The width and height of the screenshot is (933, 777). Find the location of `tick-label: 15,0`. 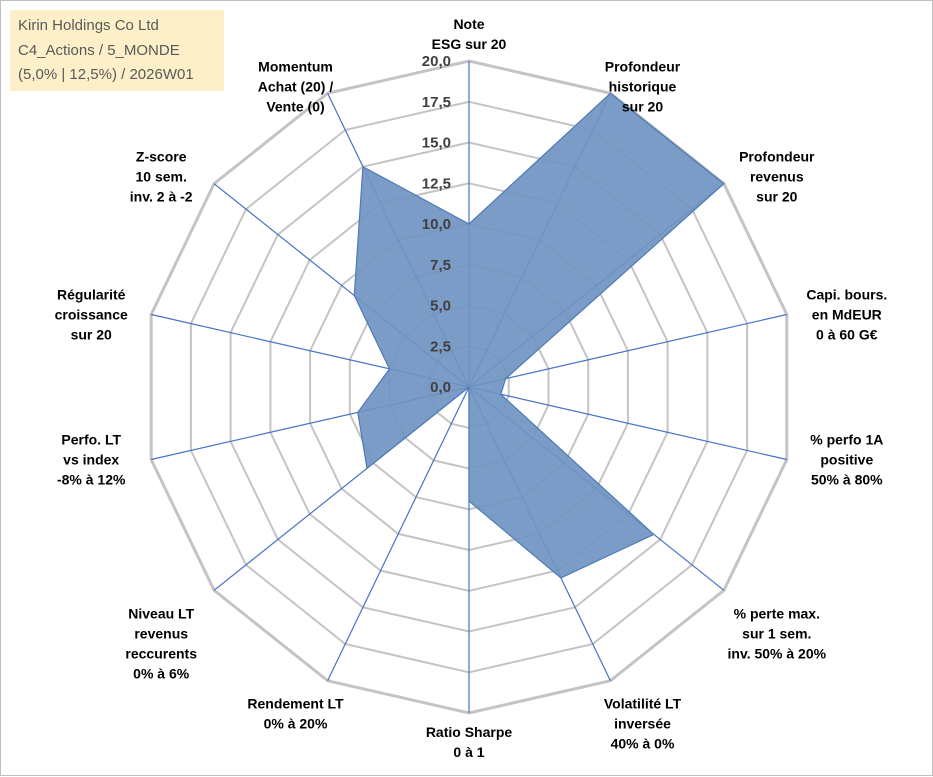

tick-label: 15,0 is located at coordinates (436, 143).